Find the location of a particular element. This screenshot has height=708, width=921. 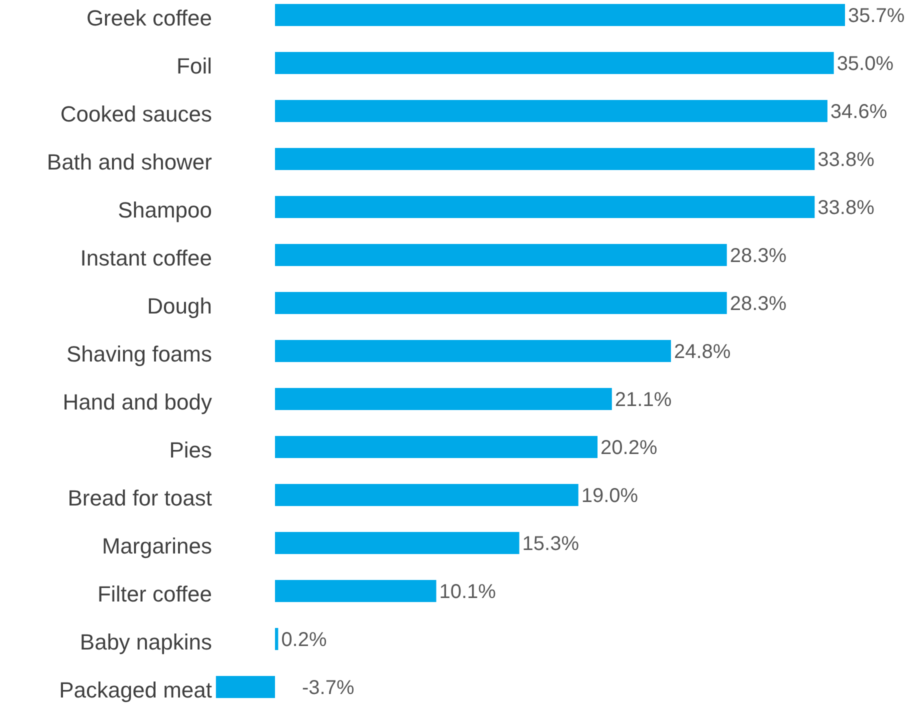

data-label: 35.0% is located at coordinates (865, 64).